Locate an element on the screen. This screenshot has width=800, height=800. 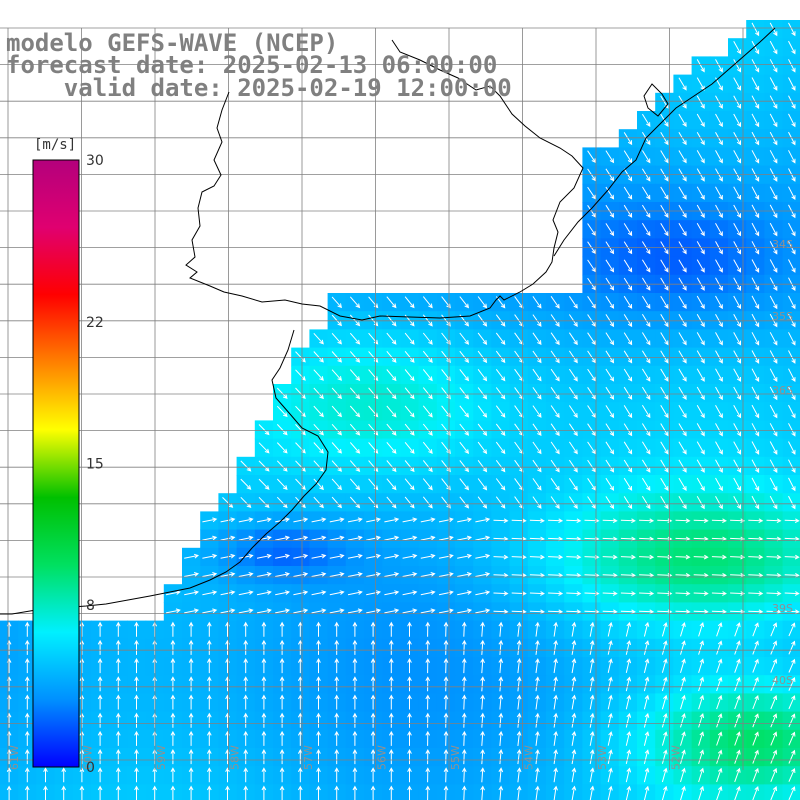
colorbar-unit-label: [m/s] is located at coordinates (55, 145).